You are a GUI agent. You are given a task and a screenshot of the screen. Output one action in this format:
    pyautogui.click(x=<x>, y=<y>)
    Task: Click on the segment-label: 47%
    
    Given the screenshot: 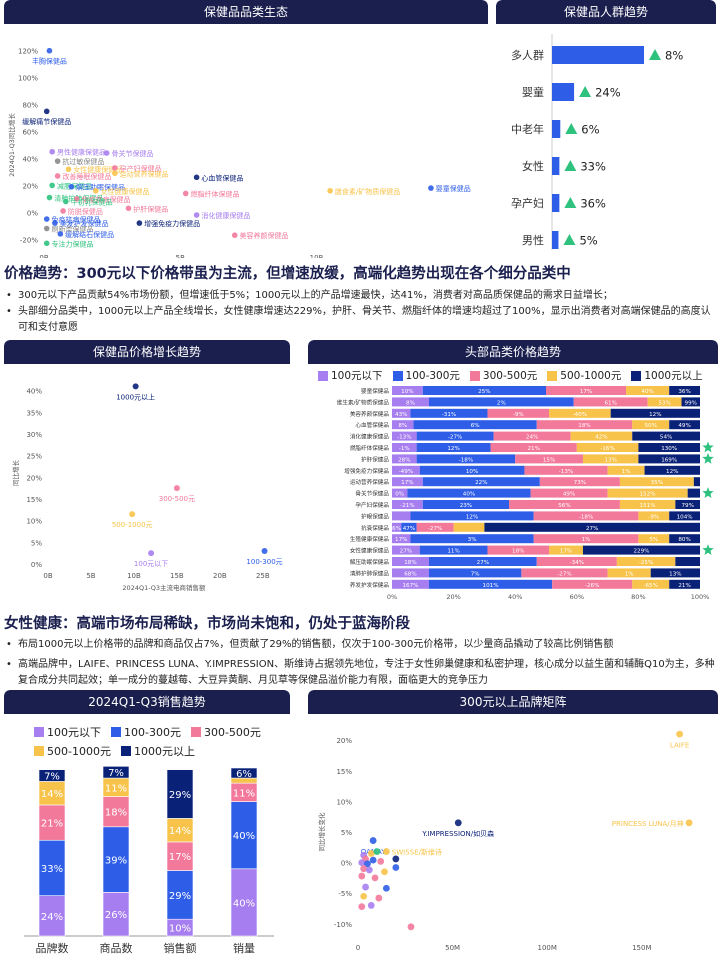 What is the action you would take?
    pyautogui.click(x=409, y=529)
    